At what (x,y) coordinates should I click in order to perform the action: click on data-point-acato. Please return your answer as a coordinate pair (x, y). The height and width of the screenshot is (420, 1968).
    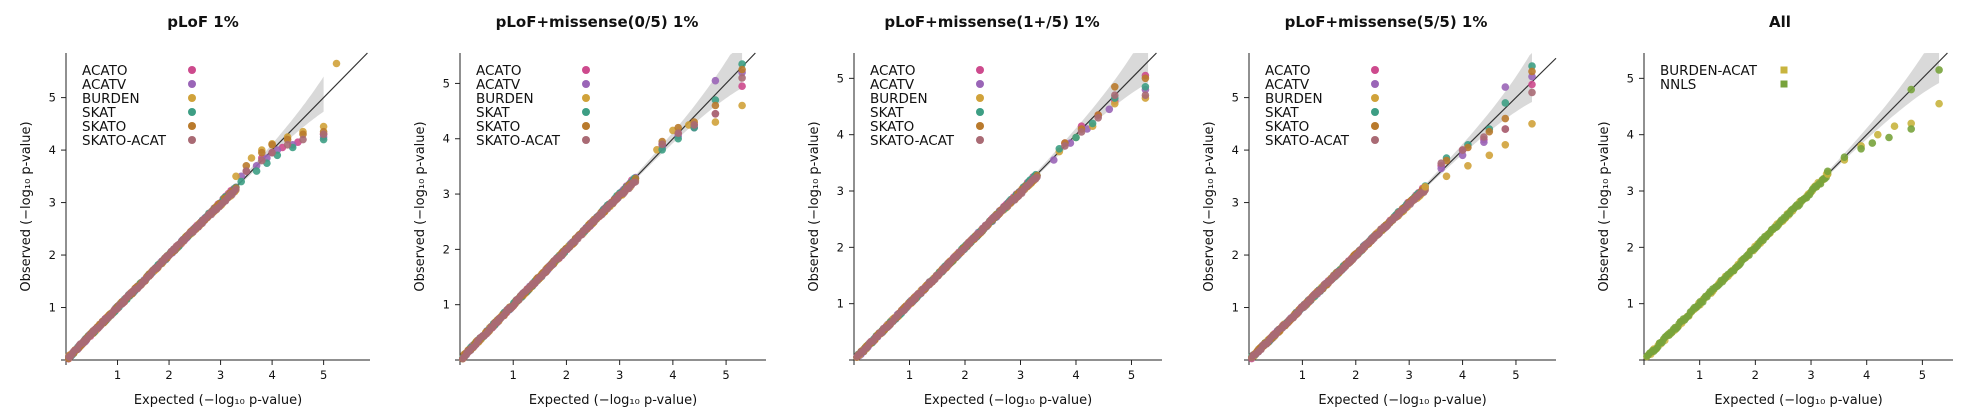
    Looking at the image, I should click on (742, 86).